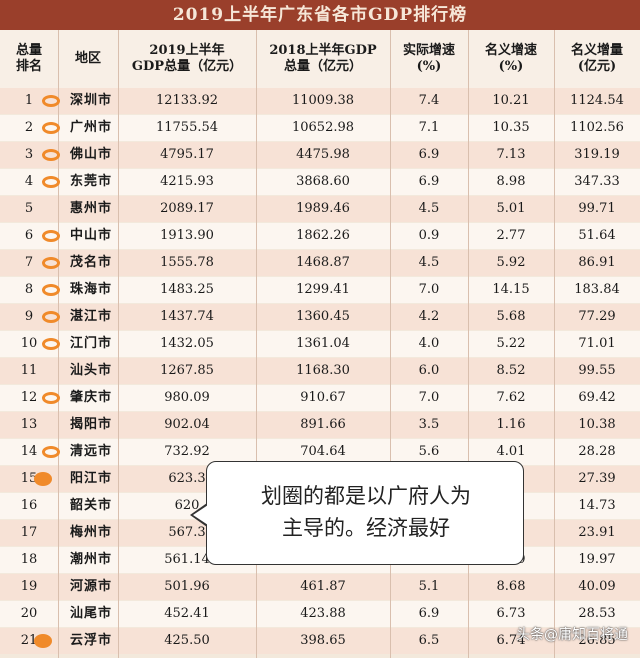 Image resolution: width=640 pixels, height=658 pixels. What do you see at coordinates (597, 316) in the screenshot?
I see `cell-nominal-increase: 77.29` at bounding box center [597, 316].